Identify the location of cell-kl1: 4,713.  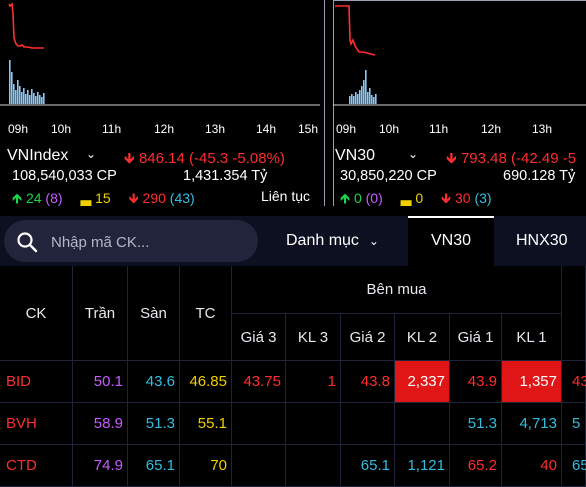
(532, 424).